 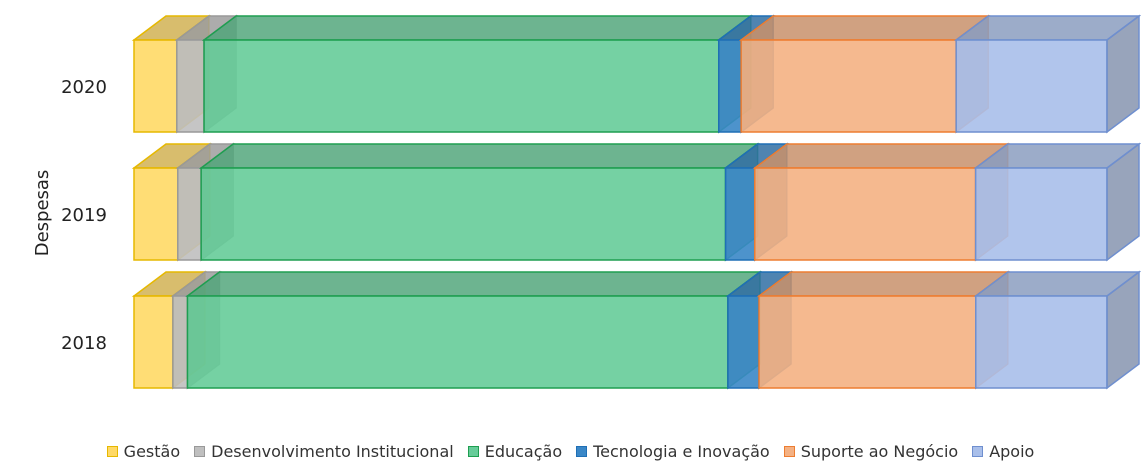 What do you see at coordinates (84, 343) in the screenshot?
I see `category-label-2018: 2018` at bounding box center [84, 343].